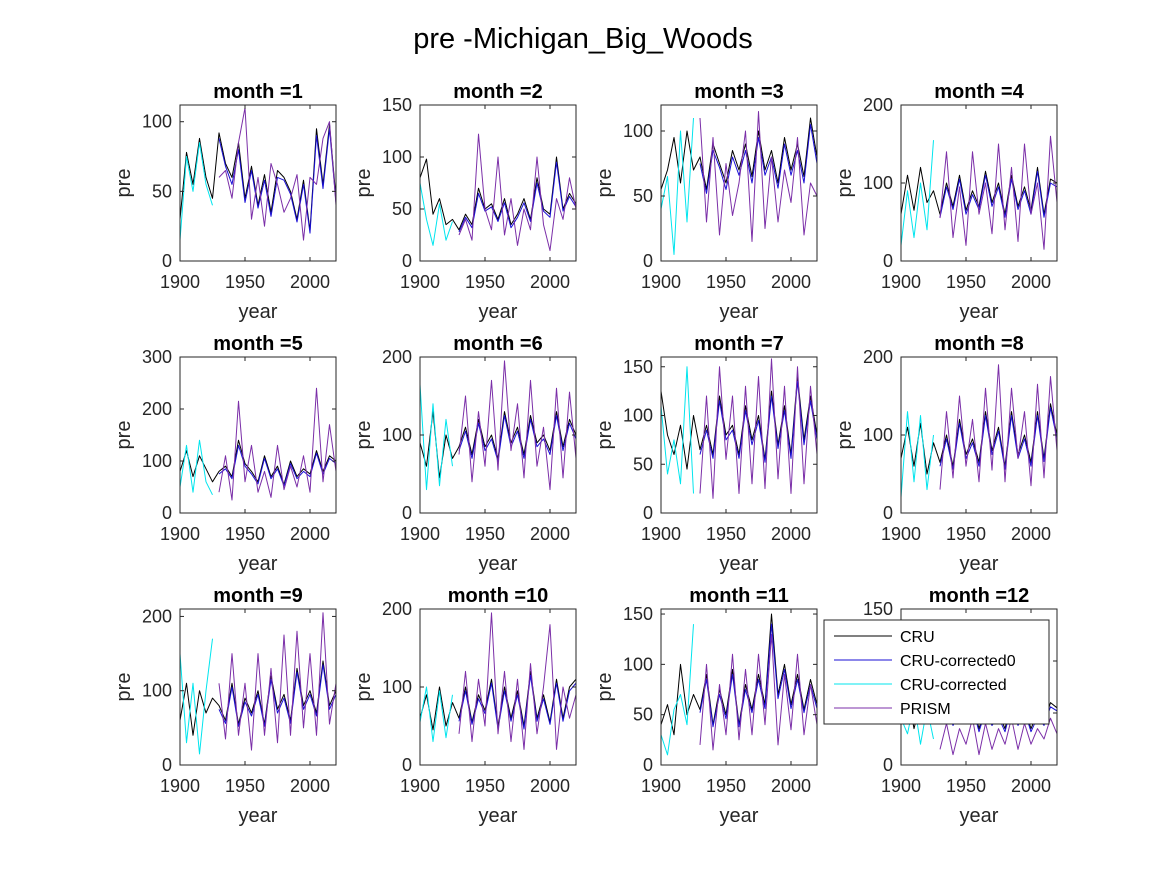 This screenshot has width=1167, height=875. I want to click on subplot-title: month =6, so click(497, 344).